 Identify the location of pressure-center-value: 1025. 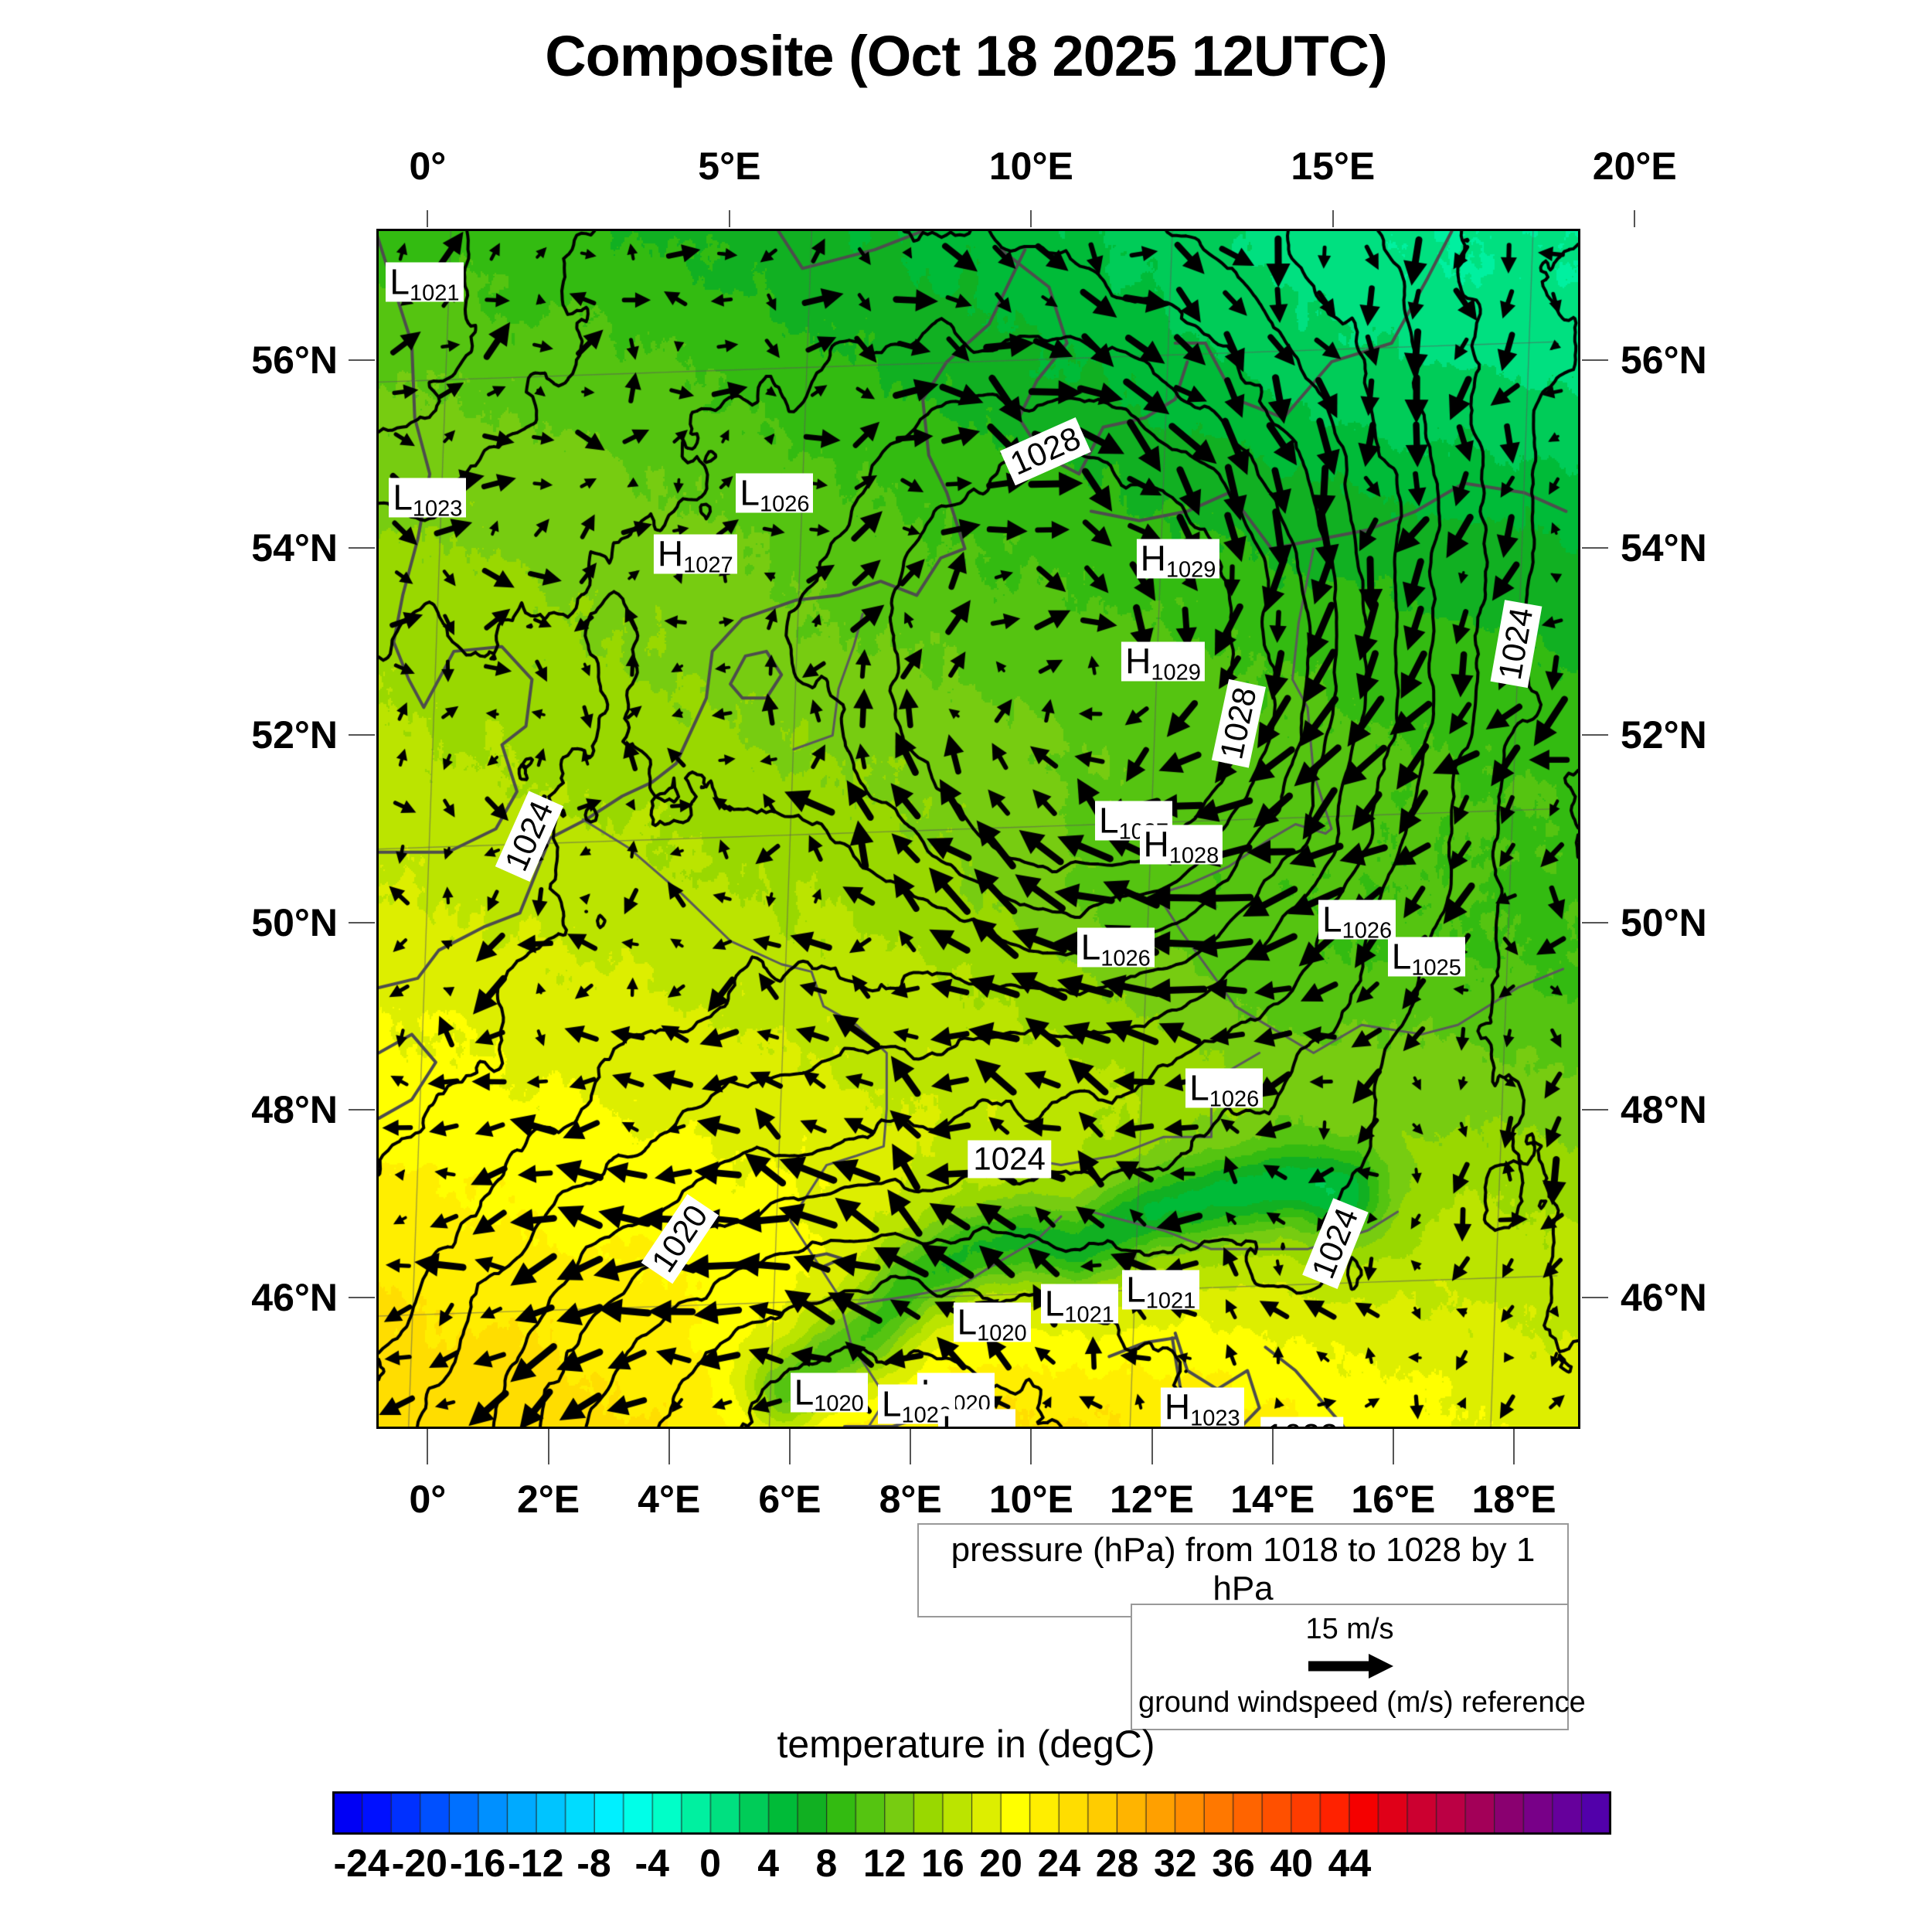
(1436, 968).